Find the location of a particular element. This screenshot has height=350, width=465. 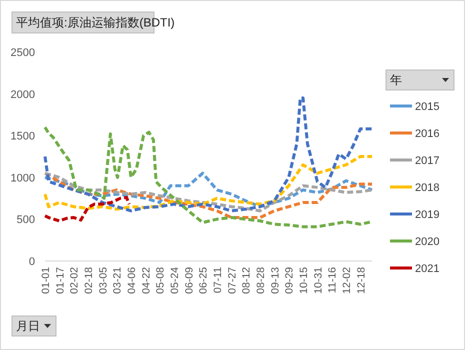

x-tick-label: 08-12 is located at coordinates (246, 280).